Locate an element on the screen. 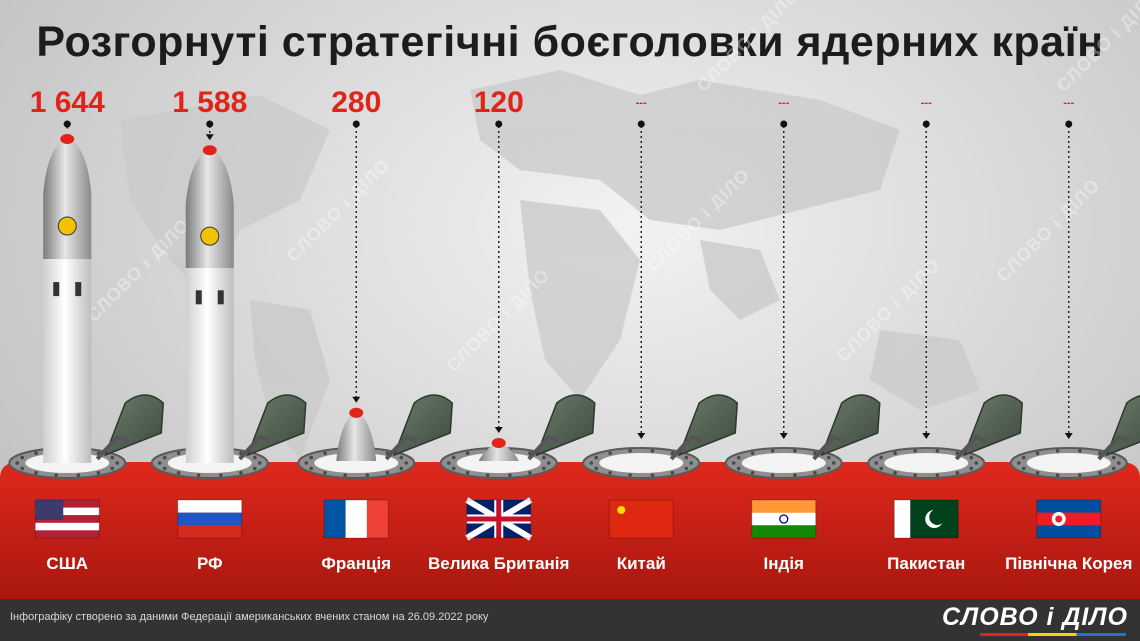  value-label: 1 644 is located at coordinates (67, 102).